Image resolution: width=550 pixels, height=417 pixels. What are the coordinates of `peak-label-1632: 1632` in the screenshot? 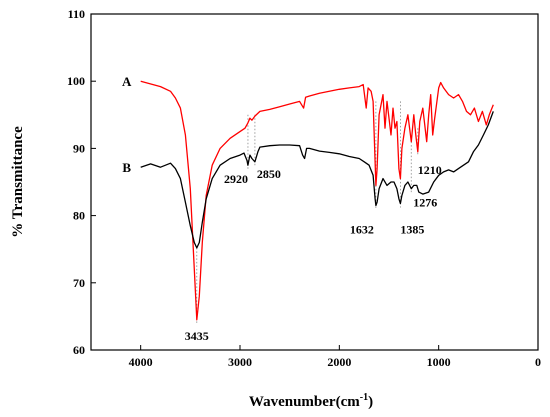 It's located at (362, 230).